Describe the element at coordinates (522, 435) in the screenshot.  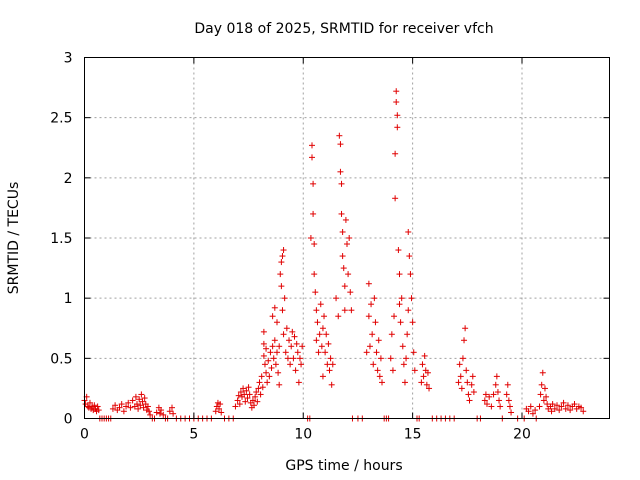
I see `x-tick-label: 20` at that location.